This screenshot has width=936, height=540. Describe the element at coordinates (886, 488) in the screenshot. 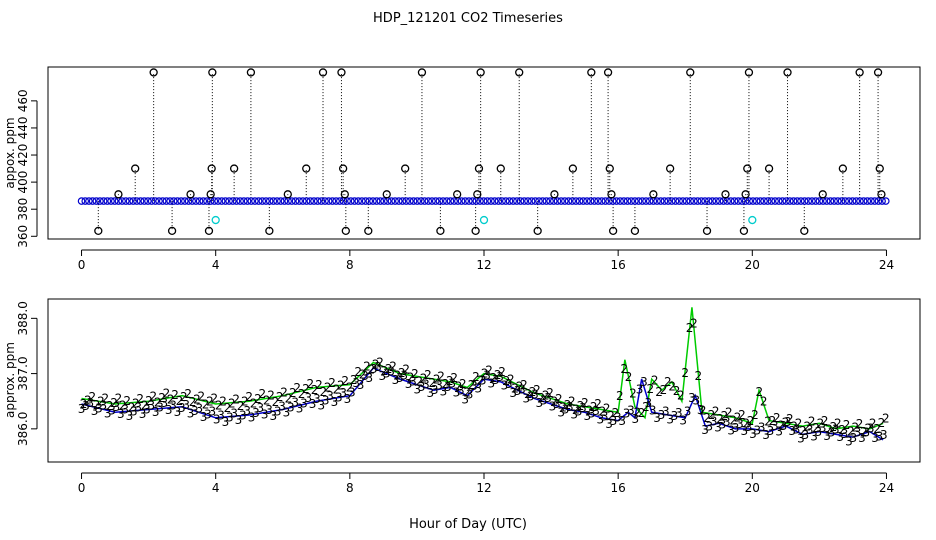

I see `bottom-x-tick-label: 24` at that location.